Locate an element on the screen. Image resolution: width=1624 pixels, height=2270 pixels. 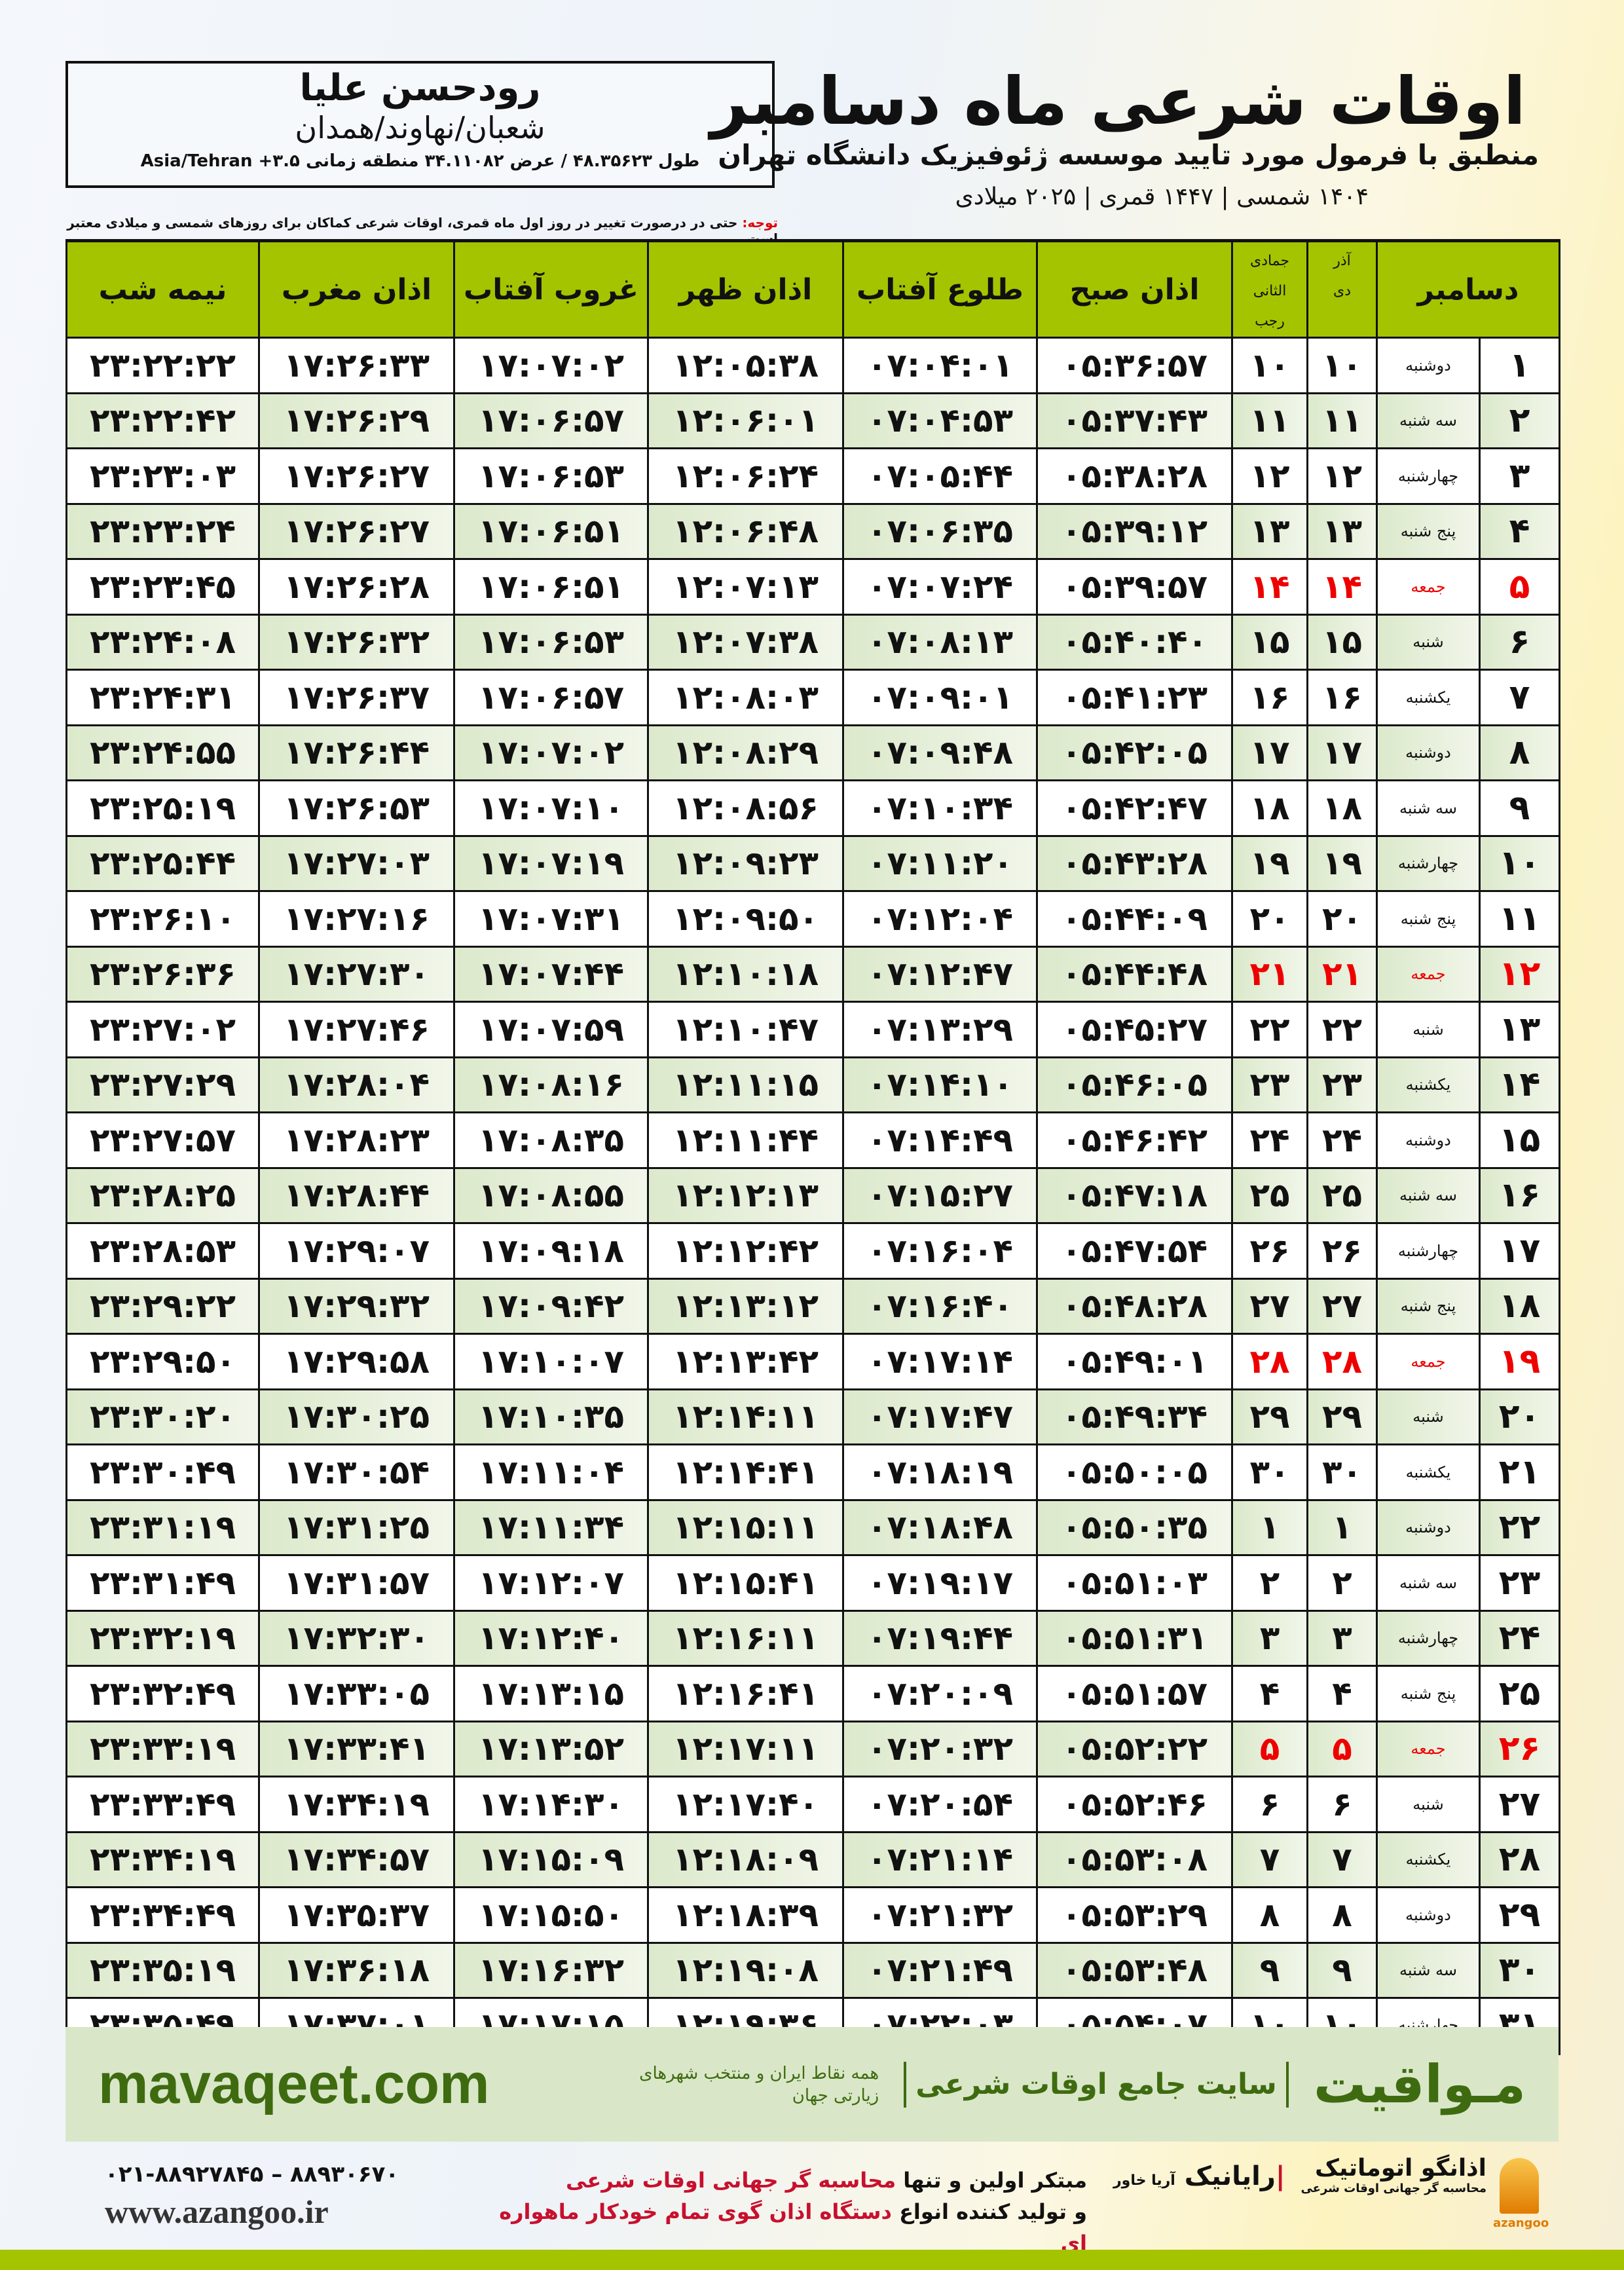
midnight-cell: ۲۳:۲۲:۲۲ is located at coordinates (162, 365).